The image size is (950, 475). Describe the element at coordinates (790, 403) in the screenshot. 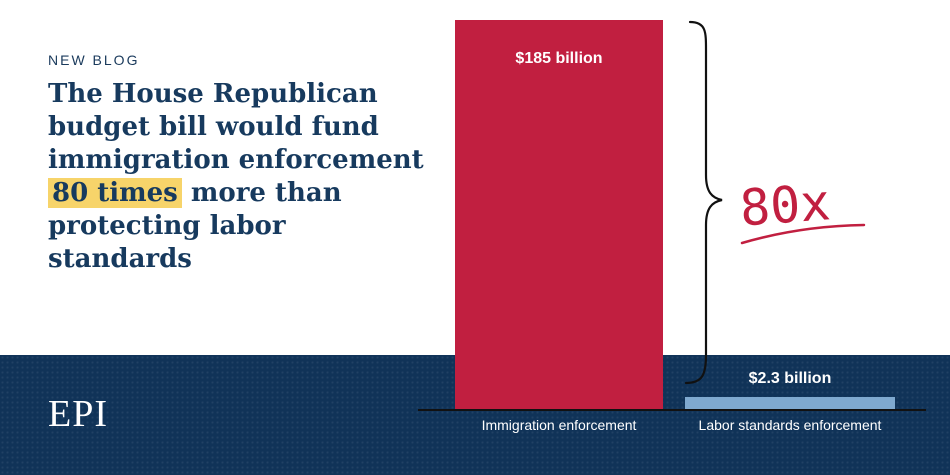

I see `bar-labor-standards-enforcement` at that location.